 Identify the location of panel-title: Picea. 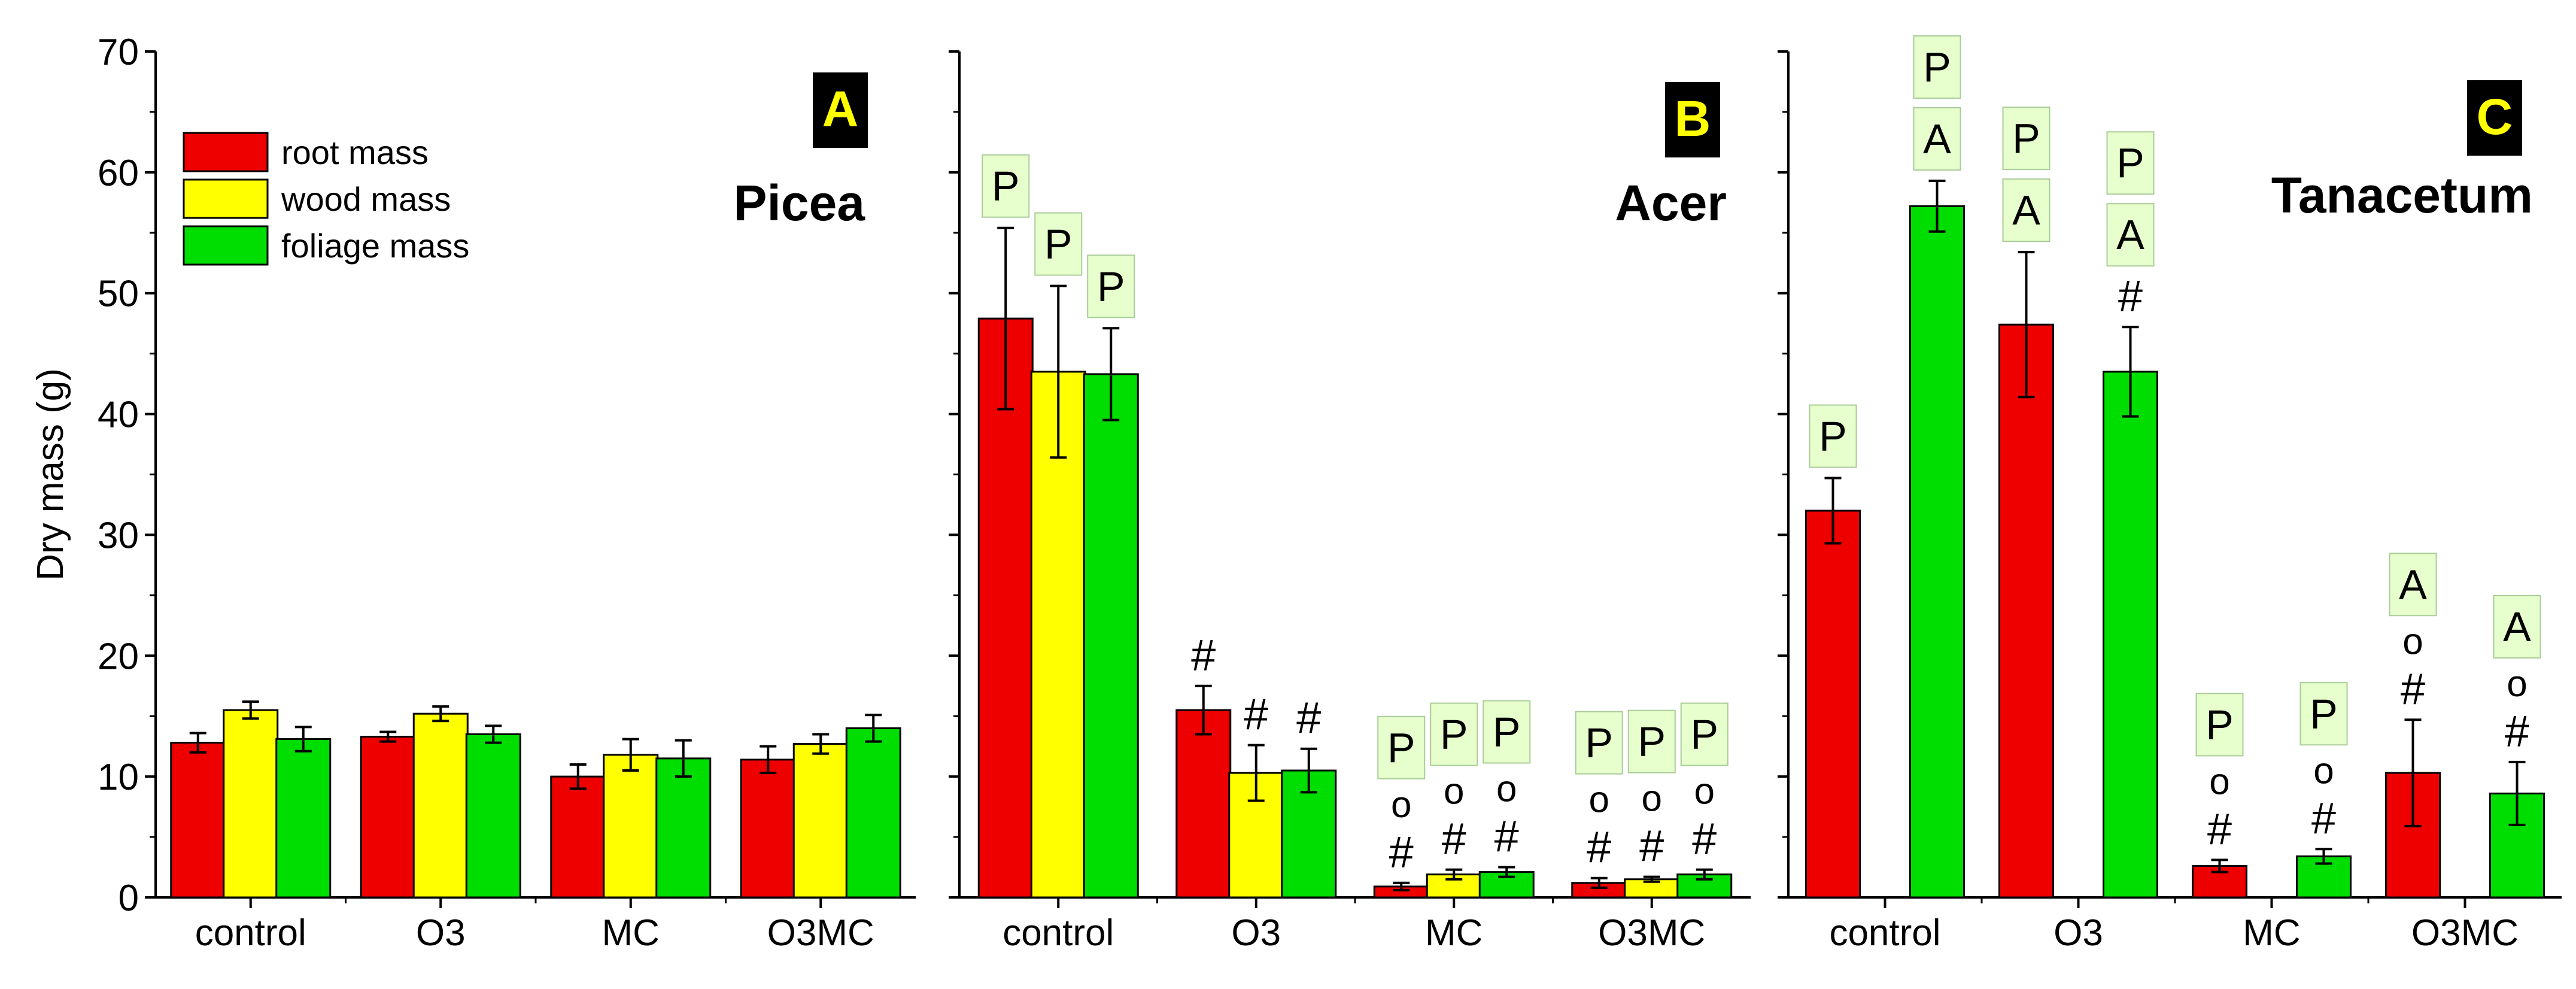
(799, 203).